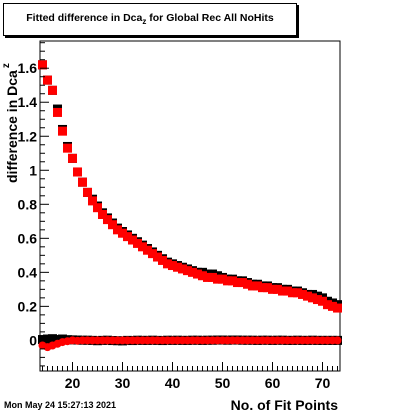  What do you see at coordinates (12, 126) in the screenshot?
I see `y-axis-label-main: difference in Dca` at bounding box center [12, 126].